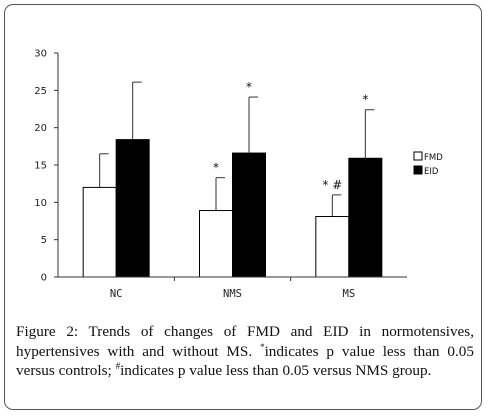 This screenshot has width=490, height=418. What do you see at coordinates (118, 366) in the screenshot?
I see `caption-sup-2: #` at bounding box center [118, 366].